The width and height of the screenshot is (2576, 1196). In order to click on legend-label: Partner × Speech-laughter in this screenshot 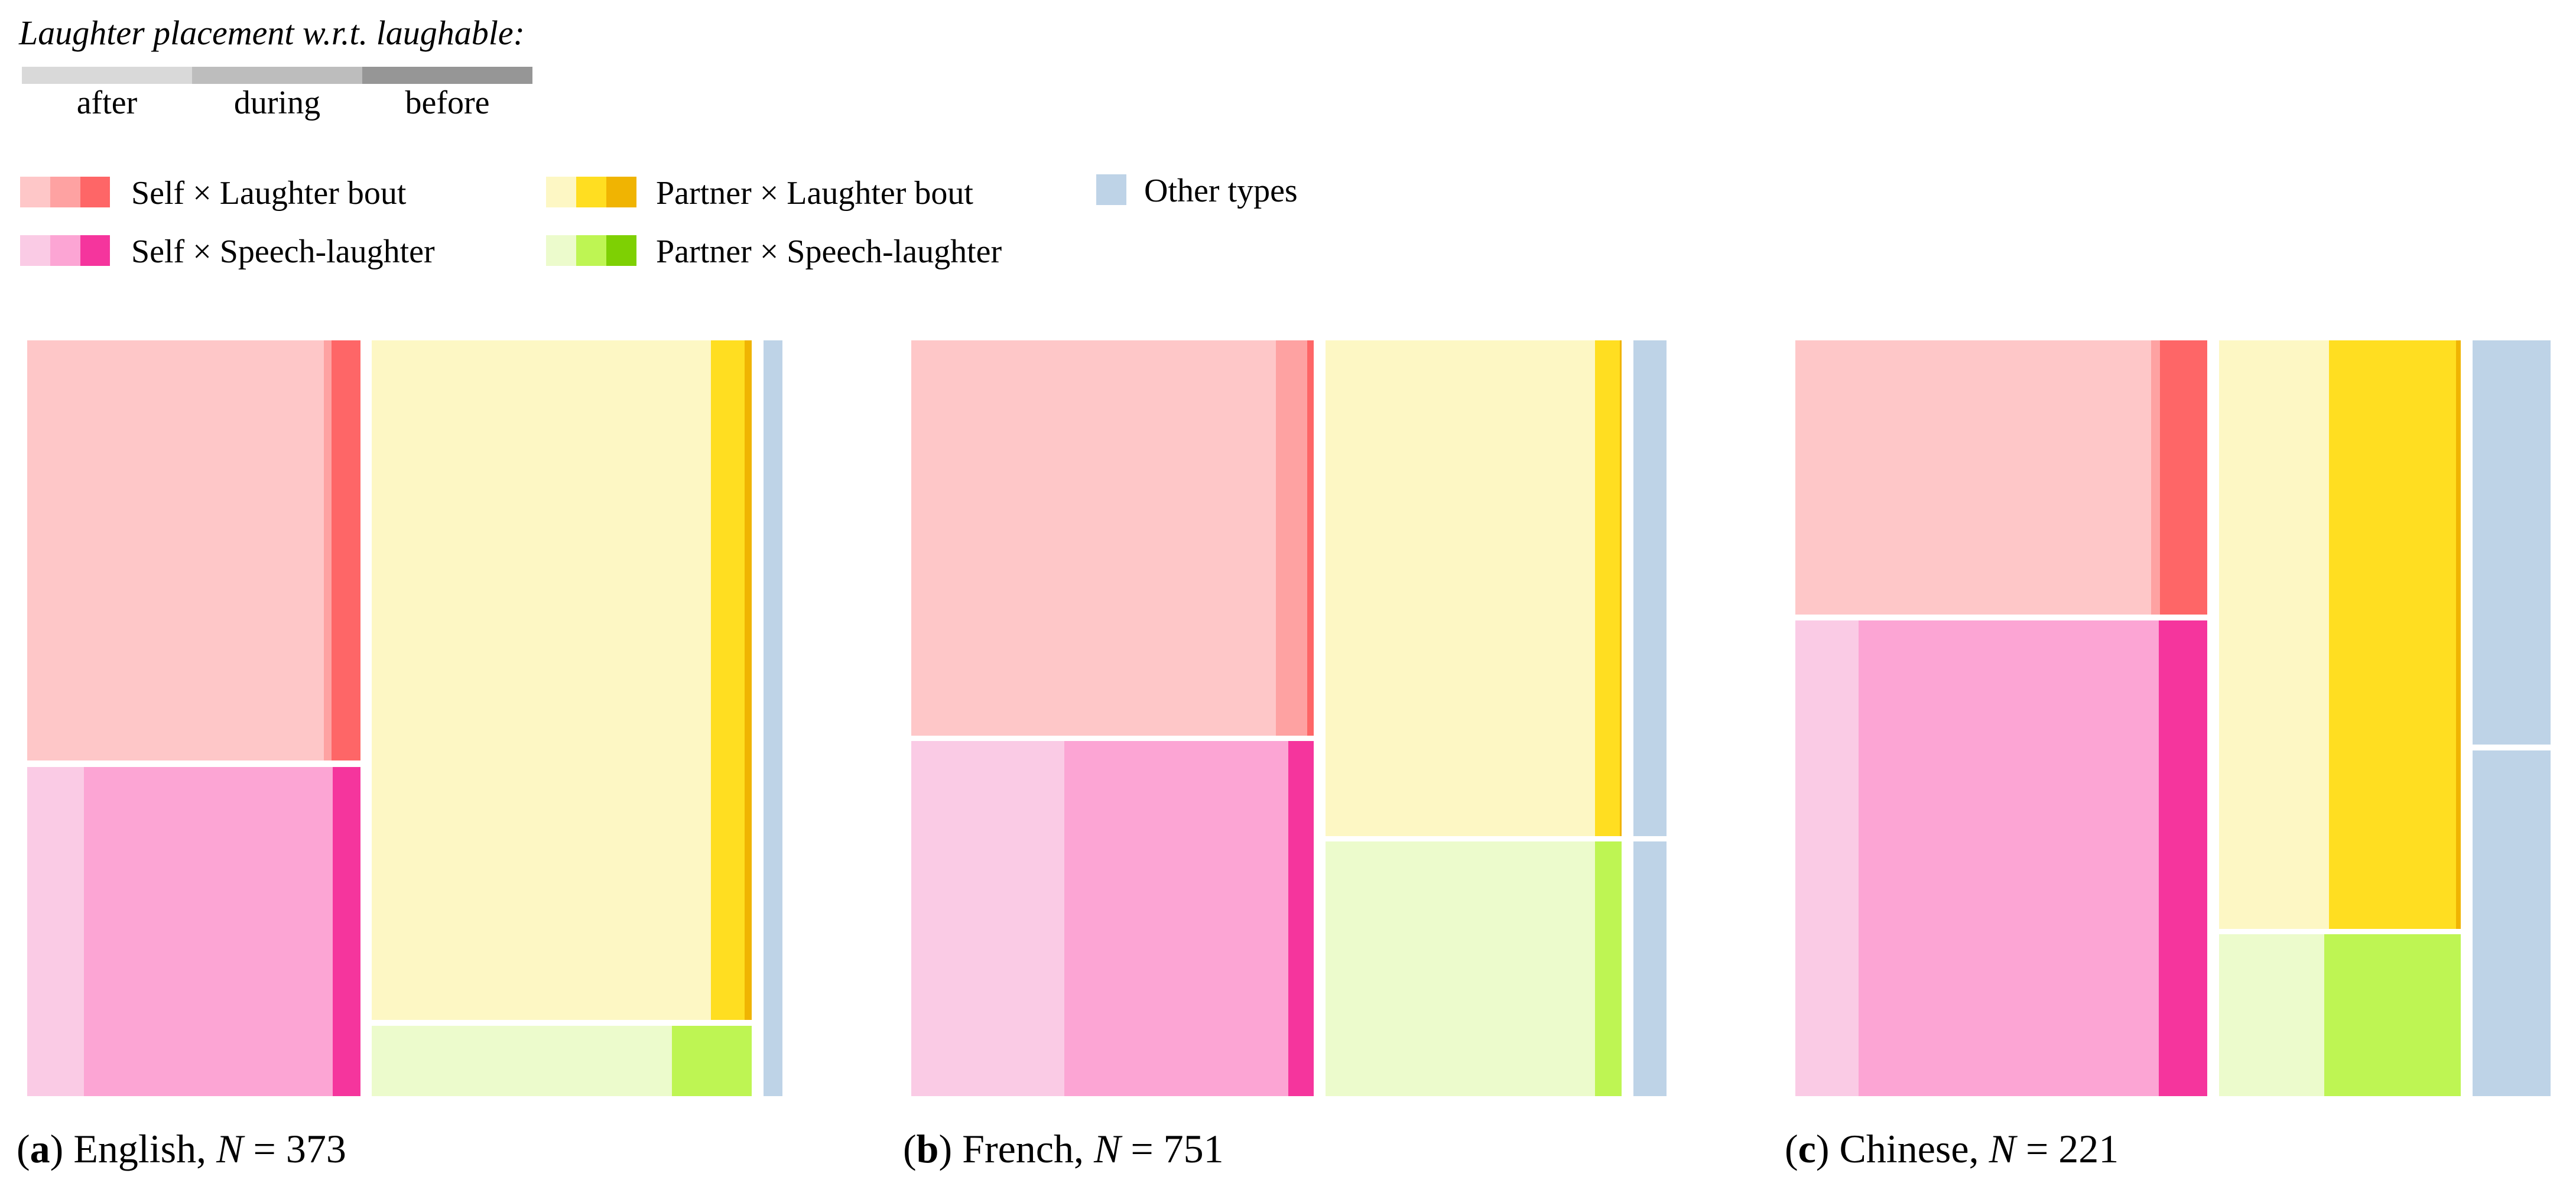, I will do `click(829, 251)`.